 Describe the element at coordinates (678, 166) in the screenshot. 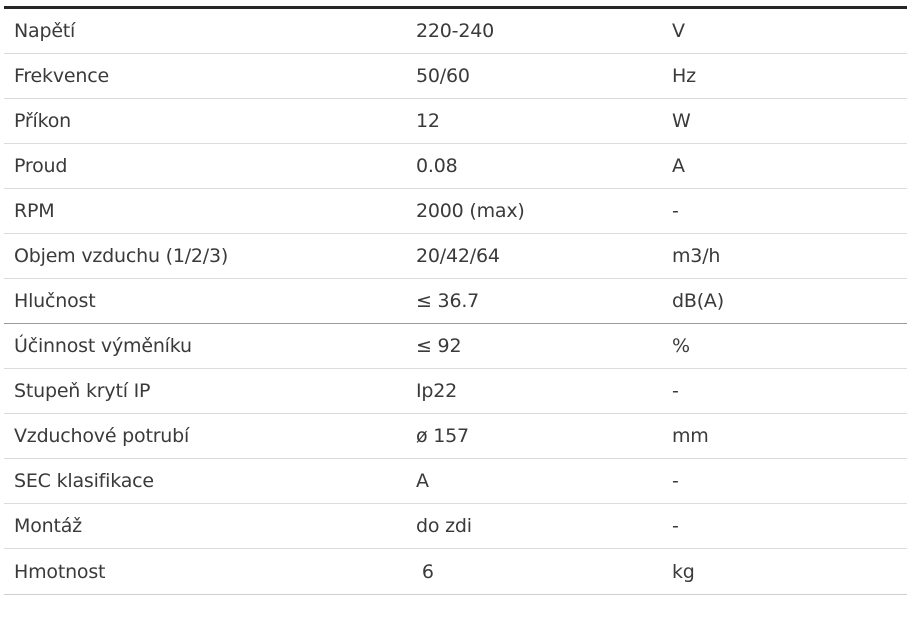

I see `parameter-unit: A` at that location.